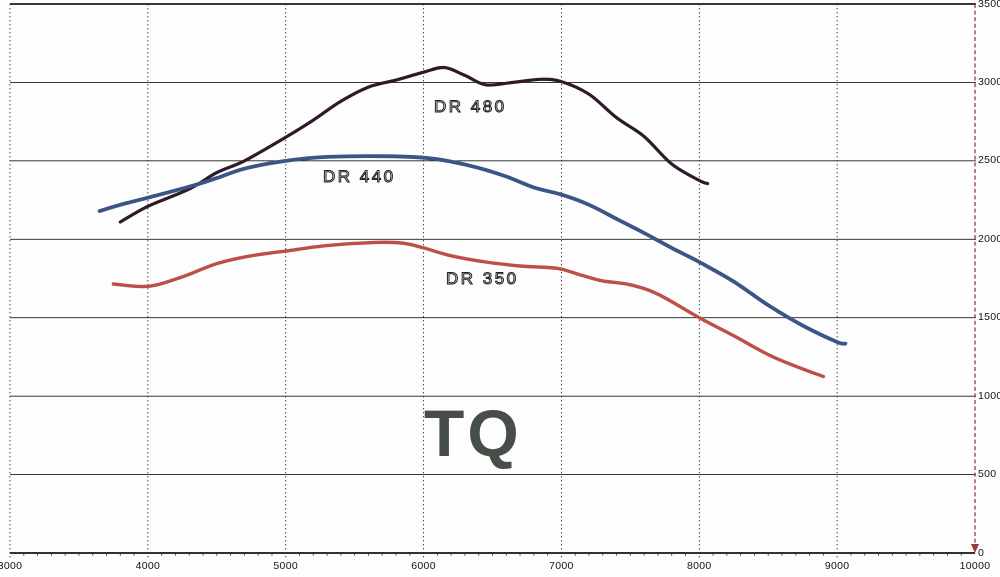 This screenshot has height=577, width=1000. Describe the element at coordinates (482, 279) in the screenshot. I see `series-label-dr350: DR 350` at that location.